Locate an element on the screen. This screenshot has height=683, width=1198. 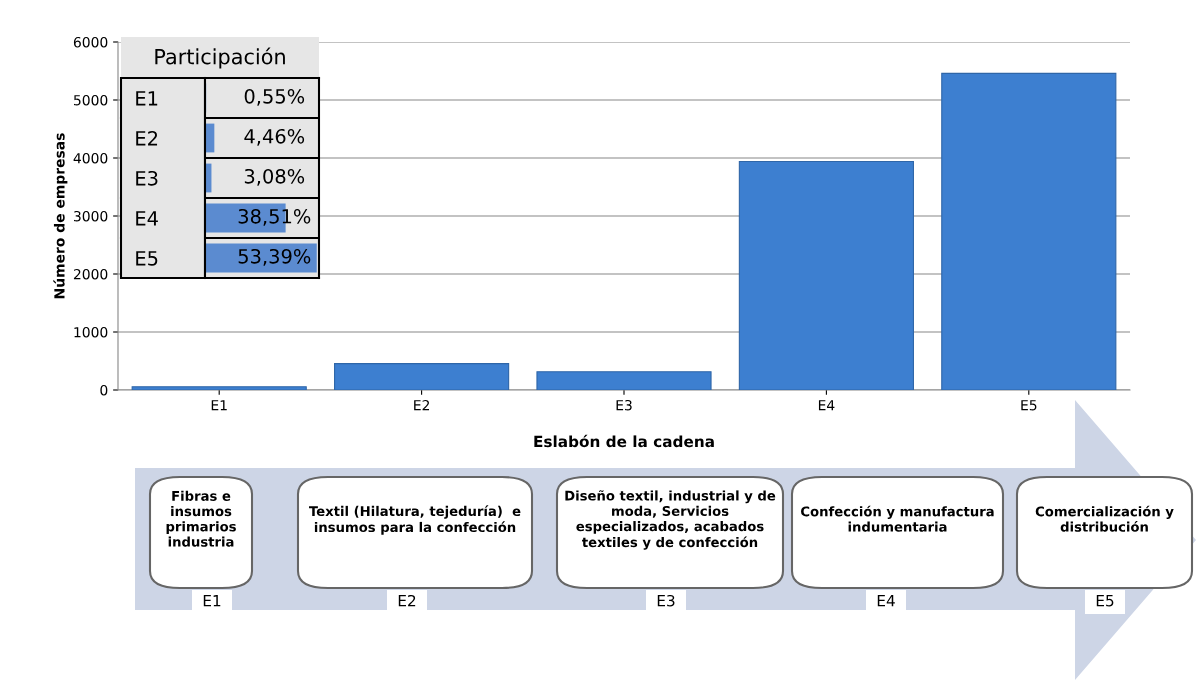
text: Fibras e insumos primarios industria is located at coordinates (201, 518).